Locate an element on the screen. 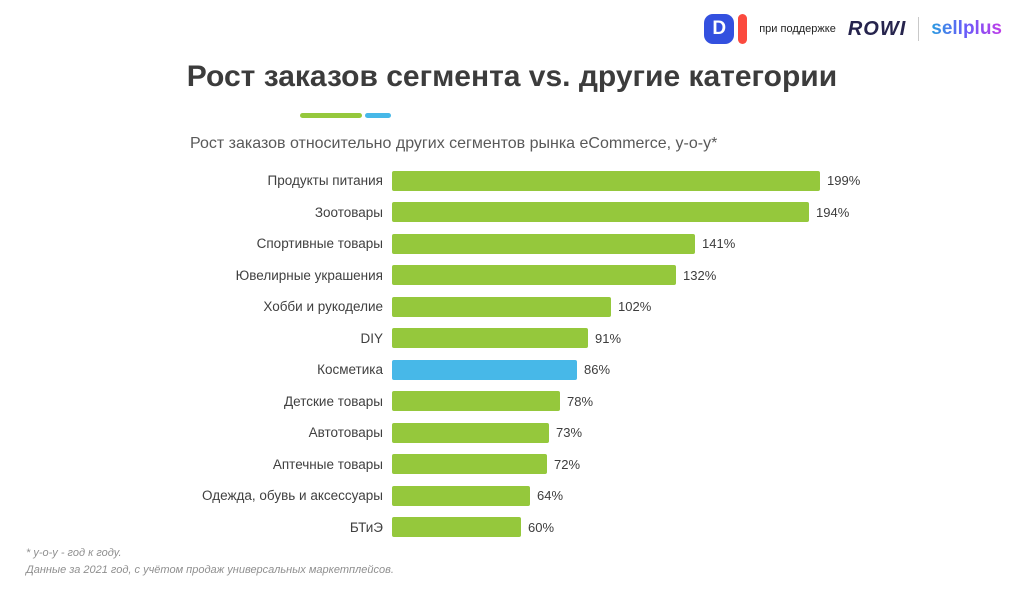  bar-value-label: 72% is located at coordinates (567, 464).